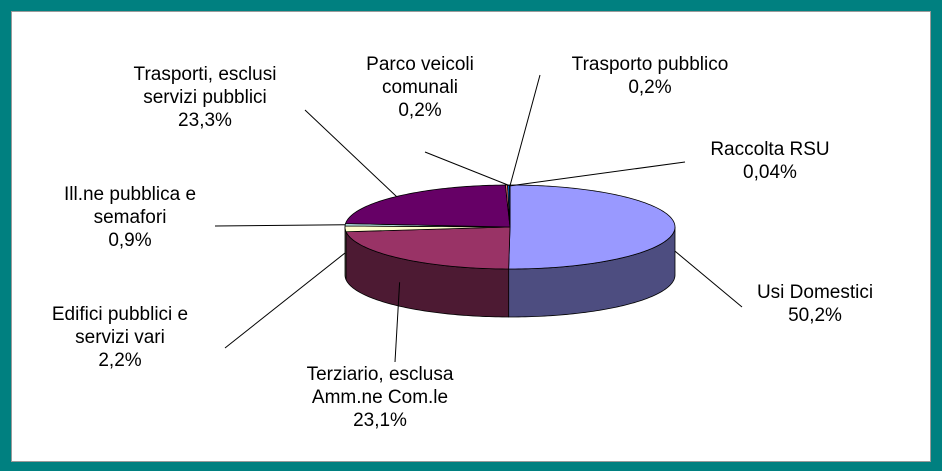 This screenshot has width=942, height=471. I want to click on data-label: Edifici pubblici e servizi vari 2,2%, so click(120, 337).